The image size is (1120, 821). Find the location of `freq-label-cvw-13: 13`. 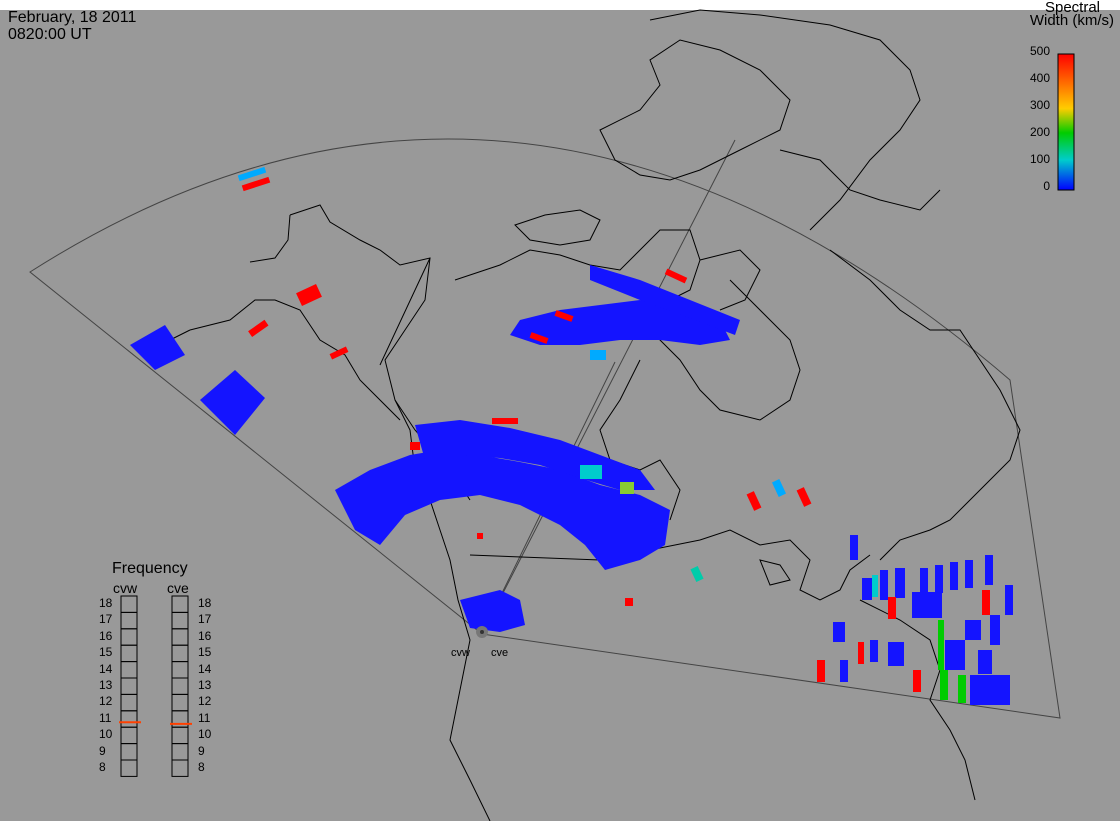

freq-label-cvw-13: 13 is located at coordinates (106, 685).